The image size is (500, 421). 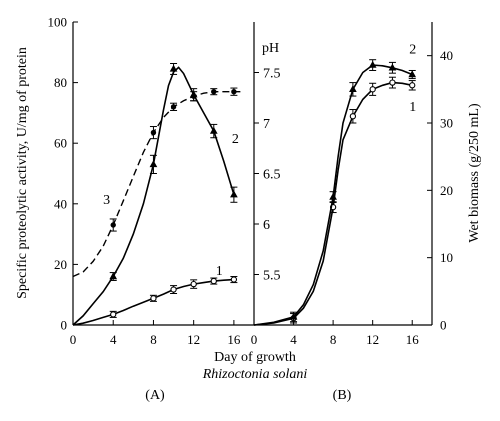 I want to click on panel-b-y-ticks: 0 10 20 30 40, so click(x=440, y=190).